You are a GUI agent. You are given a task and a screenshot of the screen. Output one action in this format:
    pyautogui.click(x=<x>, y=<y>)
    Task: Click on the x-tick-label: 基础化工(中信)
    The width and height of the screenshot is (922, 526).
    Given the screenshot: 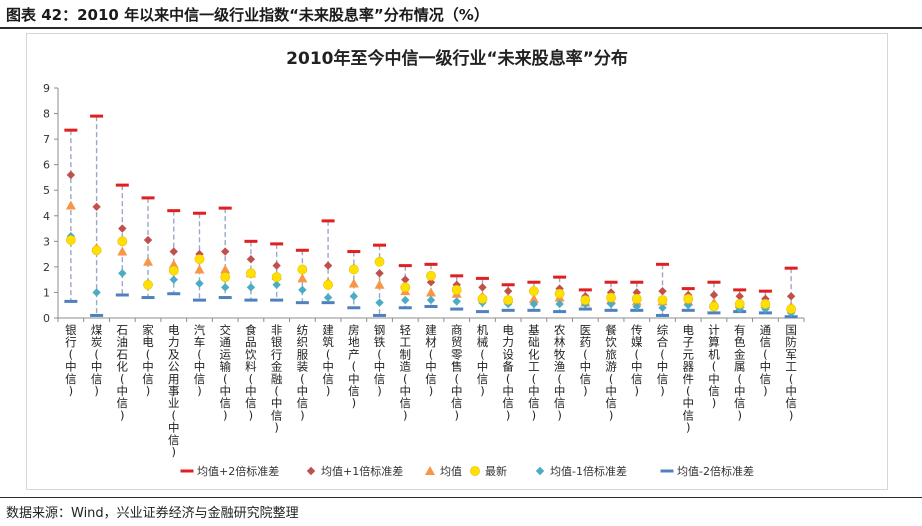 What is the action you would take?
    pyautogui.click(x=534, y=372)
    